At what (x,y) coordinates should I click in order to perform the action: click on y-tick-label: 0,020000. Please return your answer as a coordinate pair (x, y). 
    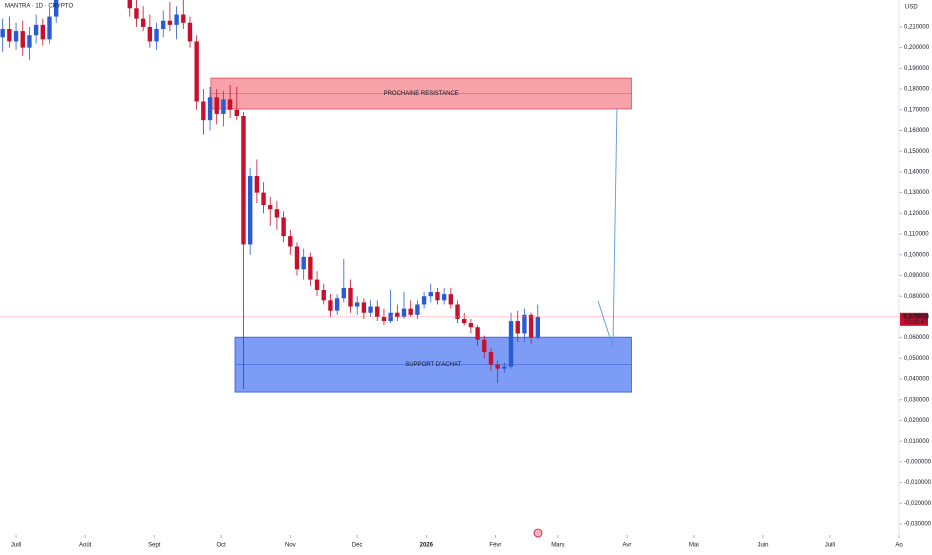
    Looking at the image, I should click on (917, 421).